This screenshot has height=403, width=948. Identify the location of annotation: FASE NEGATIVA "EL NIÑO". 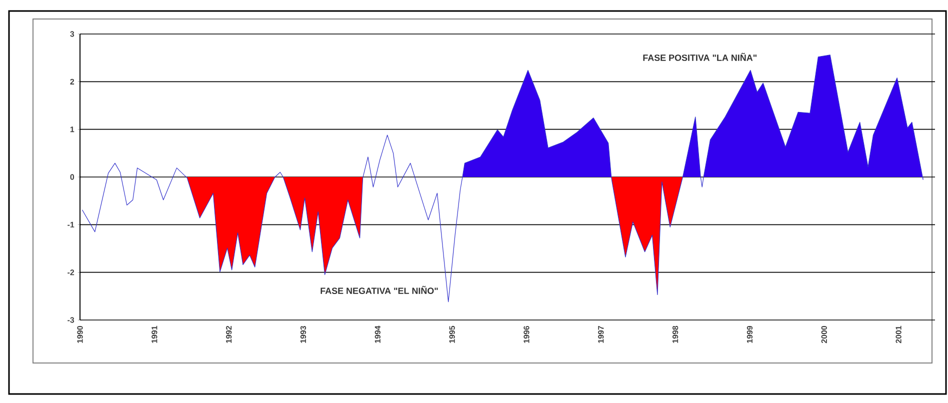
(379, 290).